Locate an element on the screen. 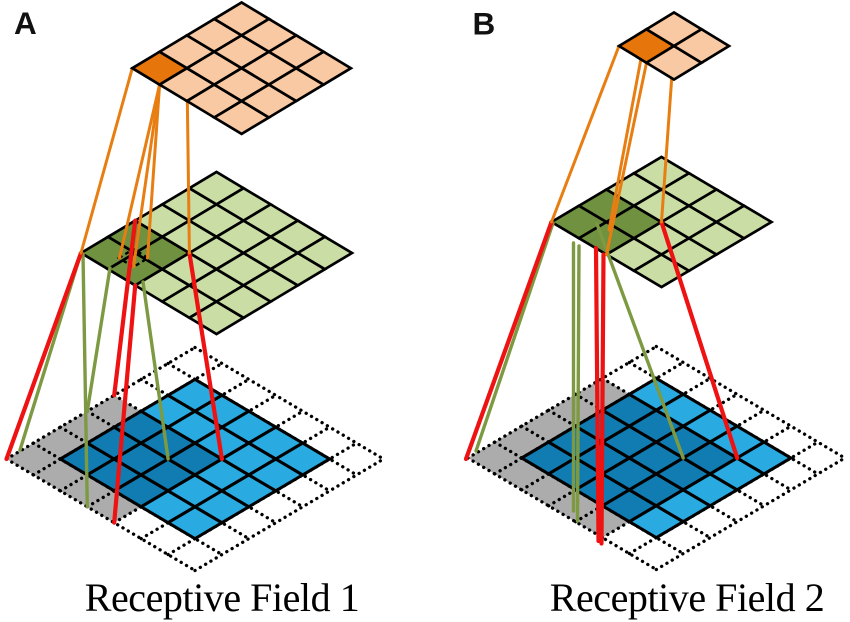 Image resolution: width=850 pixels, height=622 pixels. svg-text: Receptive Field 1 is located at coordinates (222, 597).